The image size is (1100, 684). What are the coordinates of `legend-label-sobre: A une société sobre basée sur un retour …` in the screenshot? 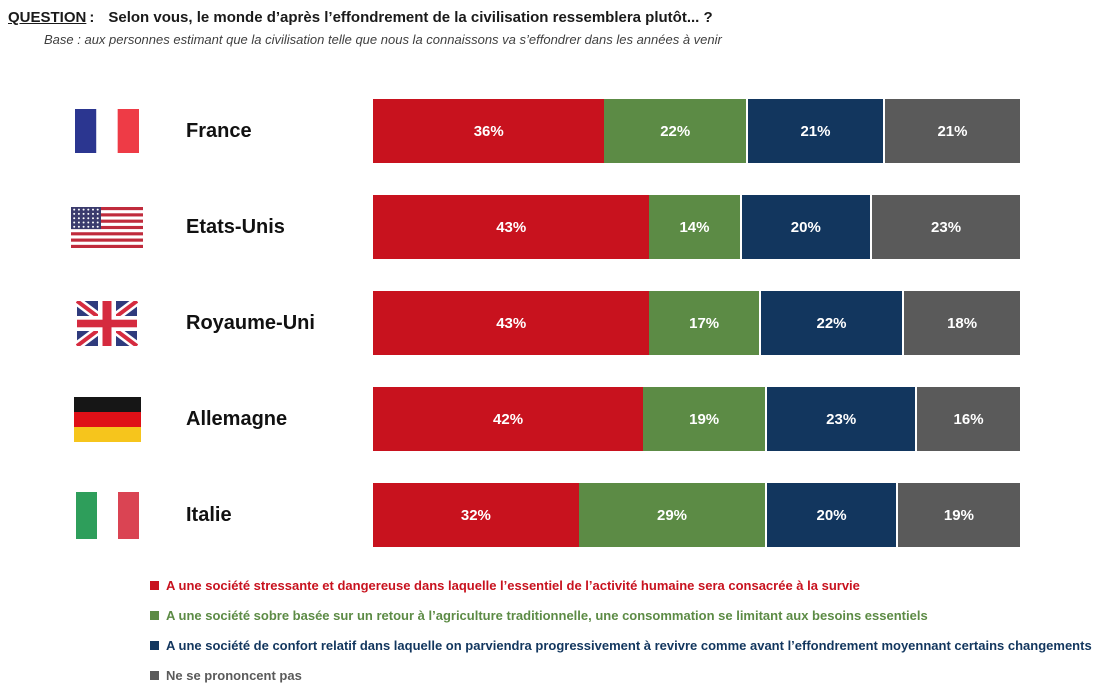 It's located at (547, 615).